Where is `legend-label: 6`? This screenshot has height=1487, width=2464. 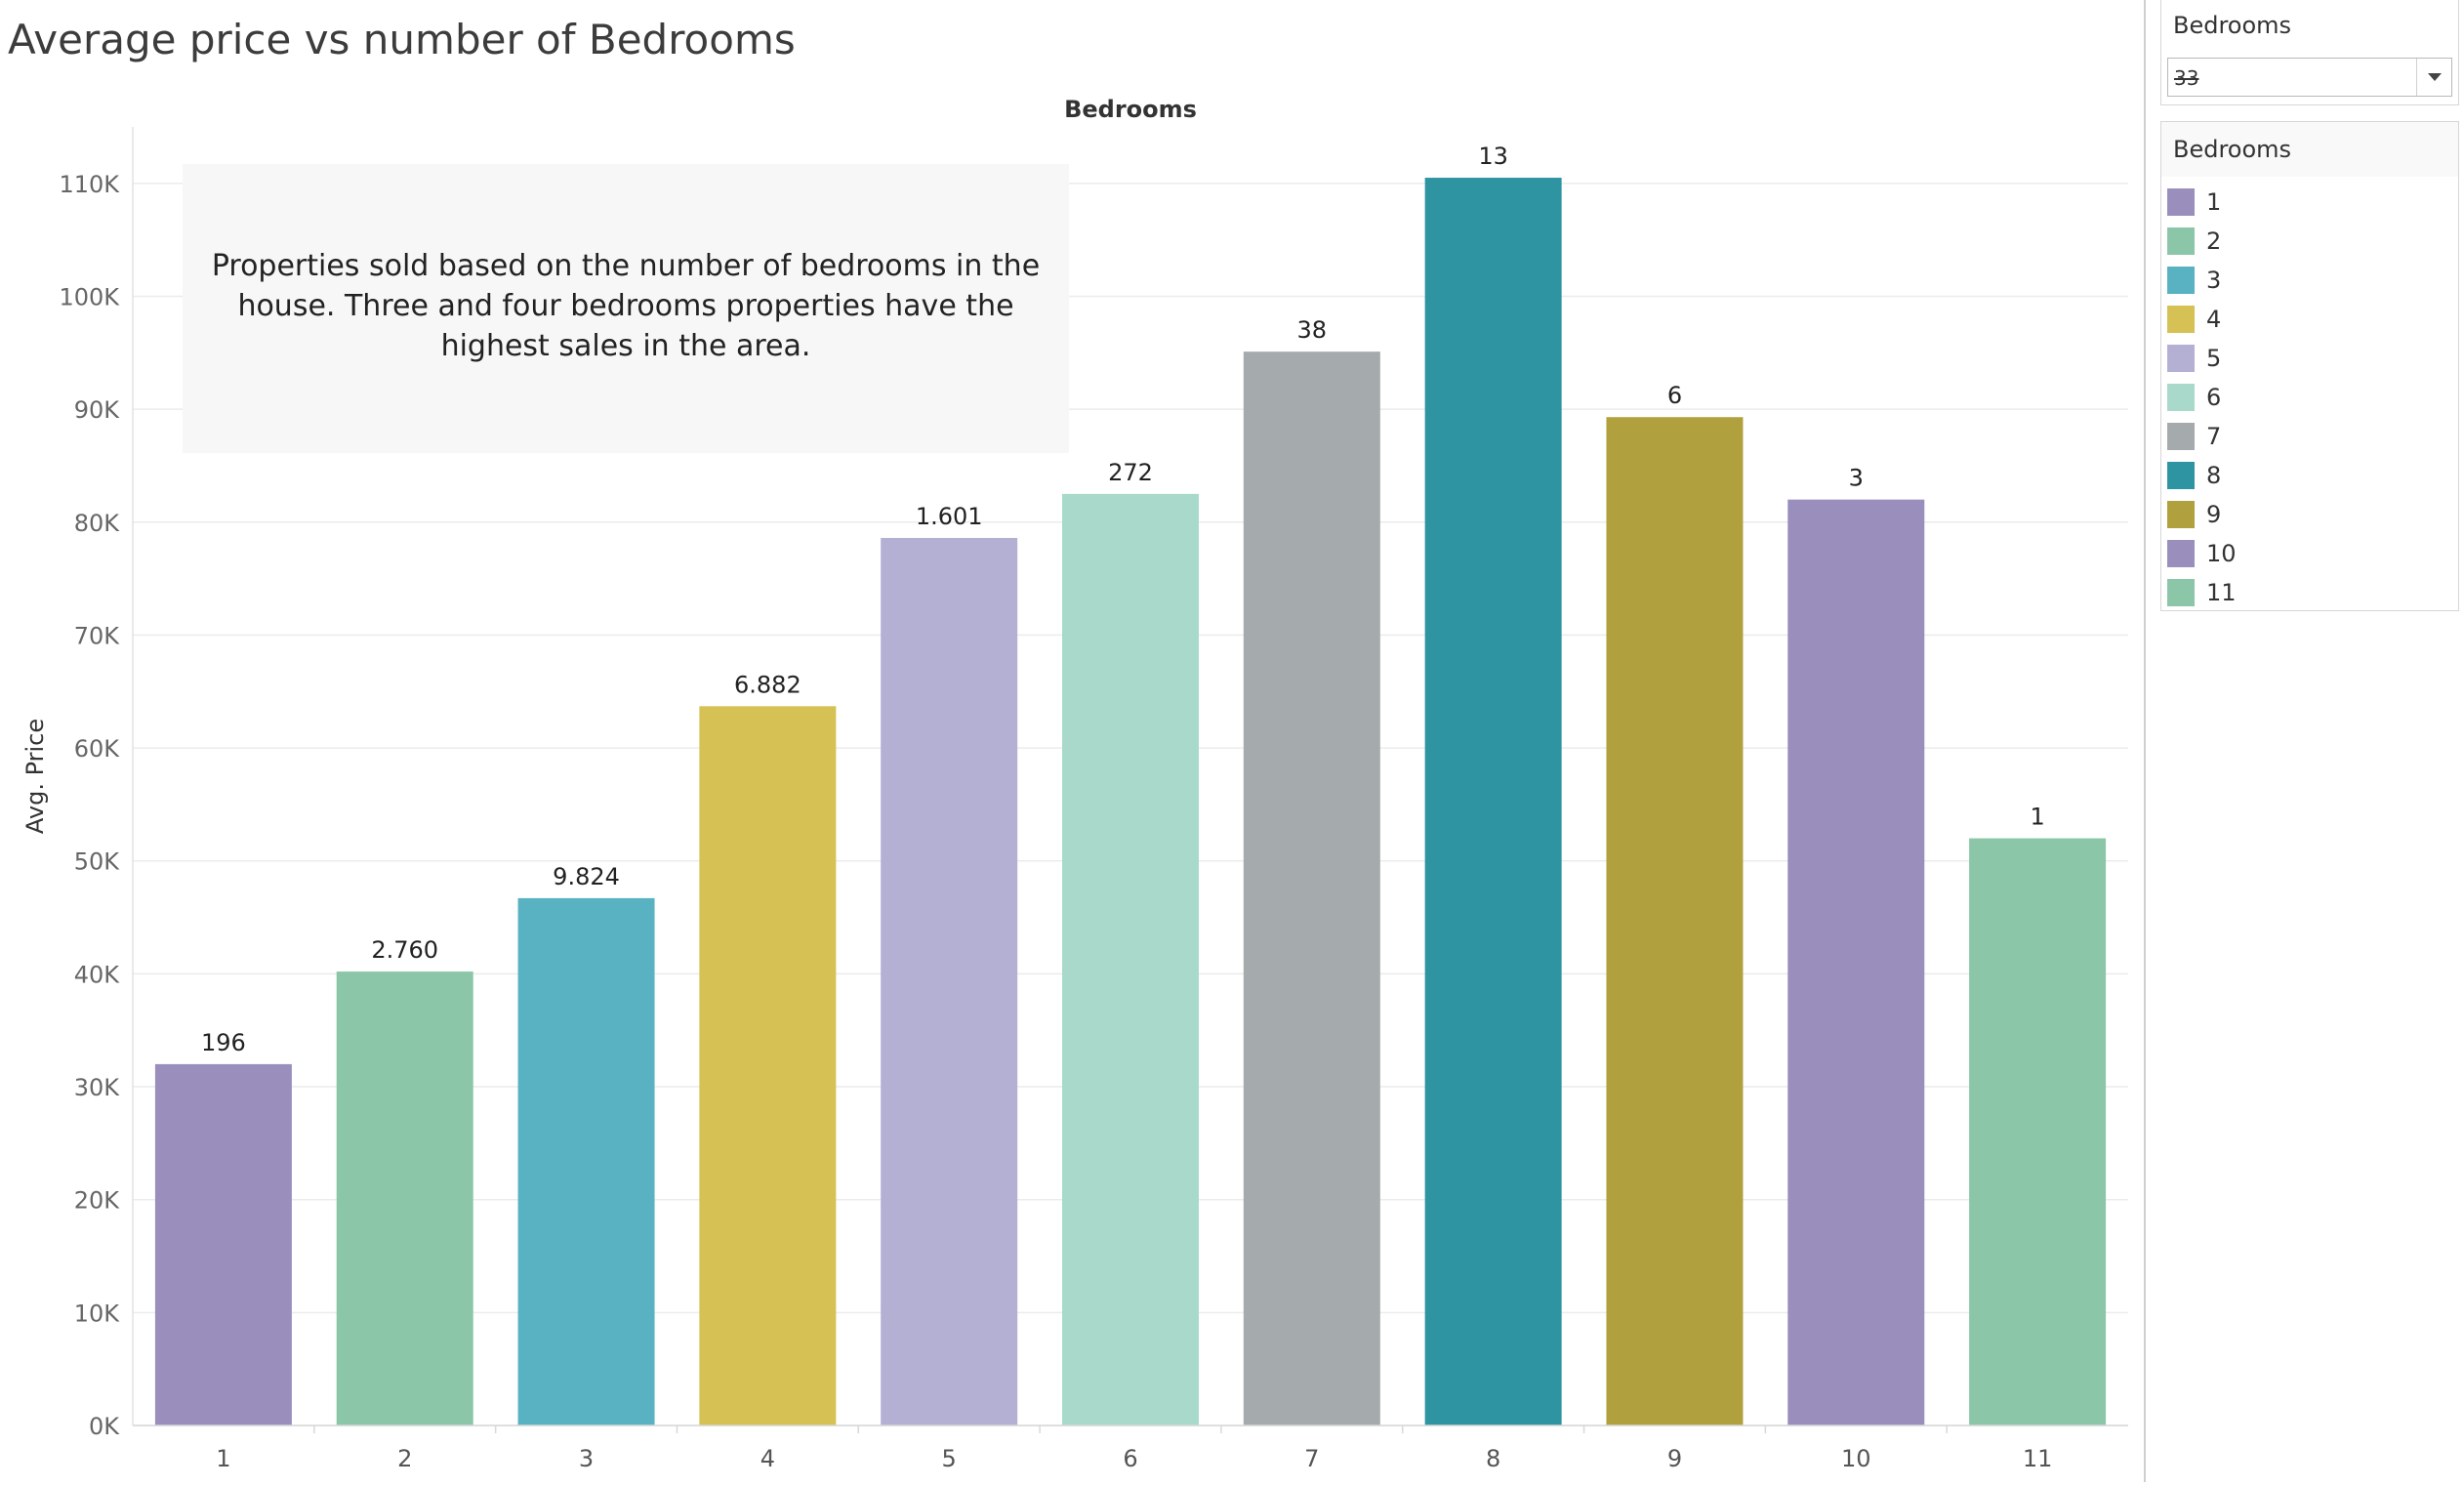 legend-label: 6 is located at coordinates (2214, 397).